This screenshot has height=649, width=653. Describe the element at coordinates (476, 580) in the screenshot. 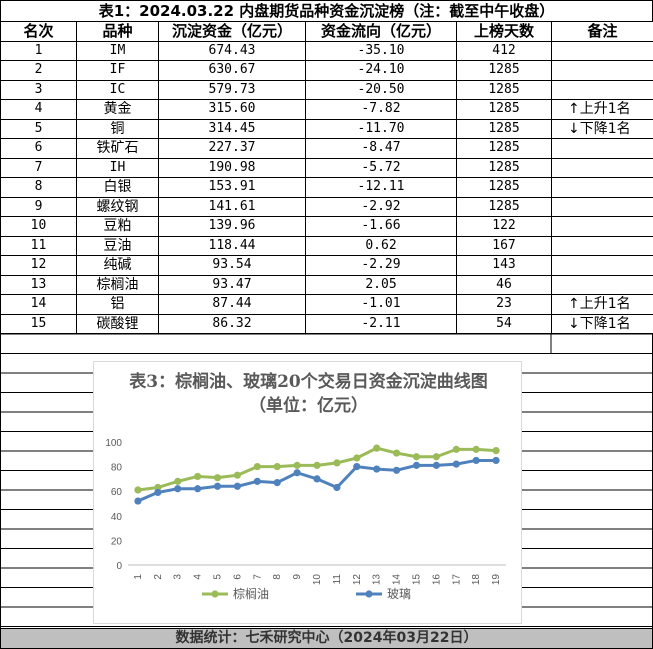

I see `x-tick-label: 18` at that location.